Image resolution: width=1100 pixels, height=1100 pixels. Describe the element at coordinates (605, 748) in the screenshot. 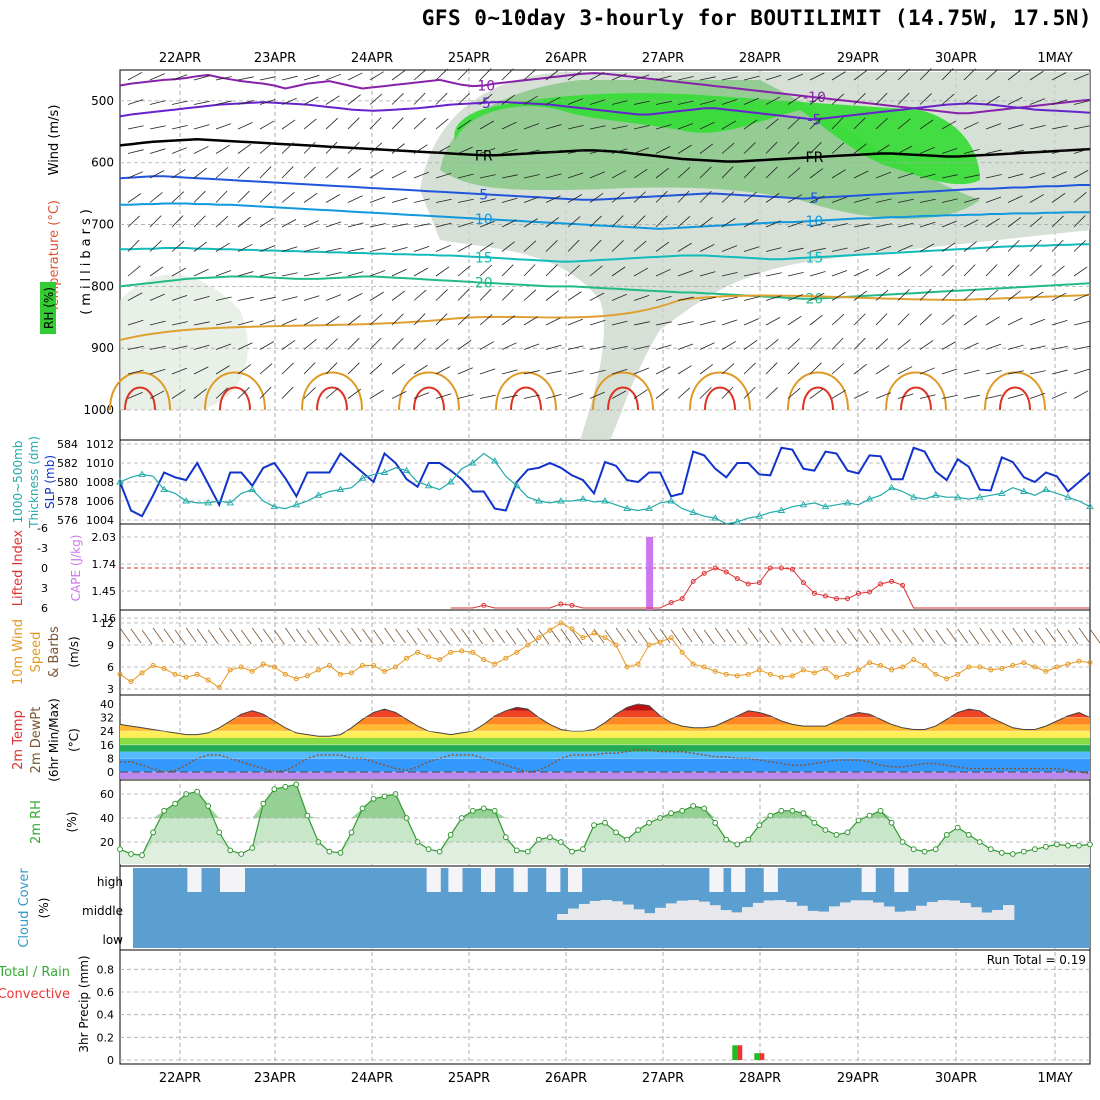

I see `temp-band` at that location.